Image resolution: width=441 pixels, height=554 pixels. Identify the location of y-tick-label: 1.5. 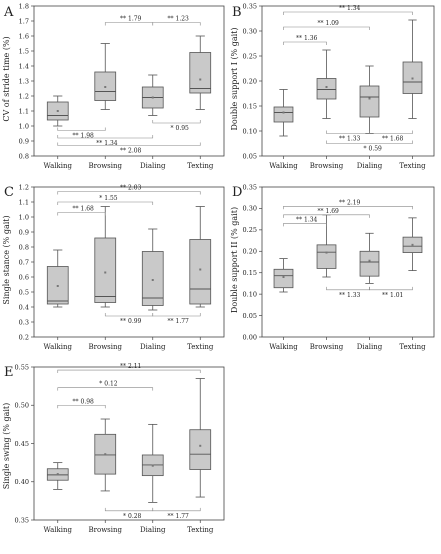
(24, 51).